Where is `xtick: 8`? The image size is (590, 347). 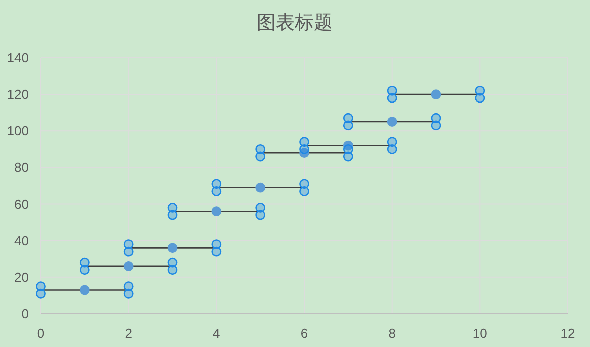 xtick: 8 is located at coordinates (392, 333).